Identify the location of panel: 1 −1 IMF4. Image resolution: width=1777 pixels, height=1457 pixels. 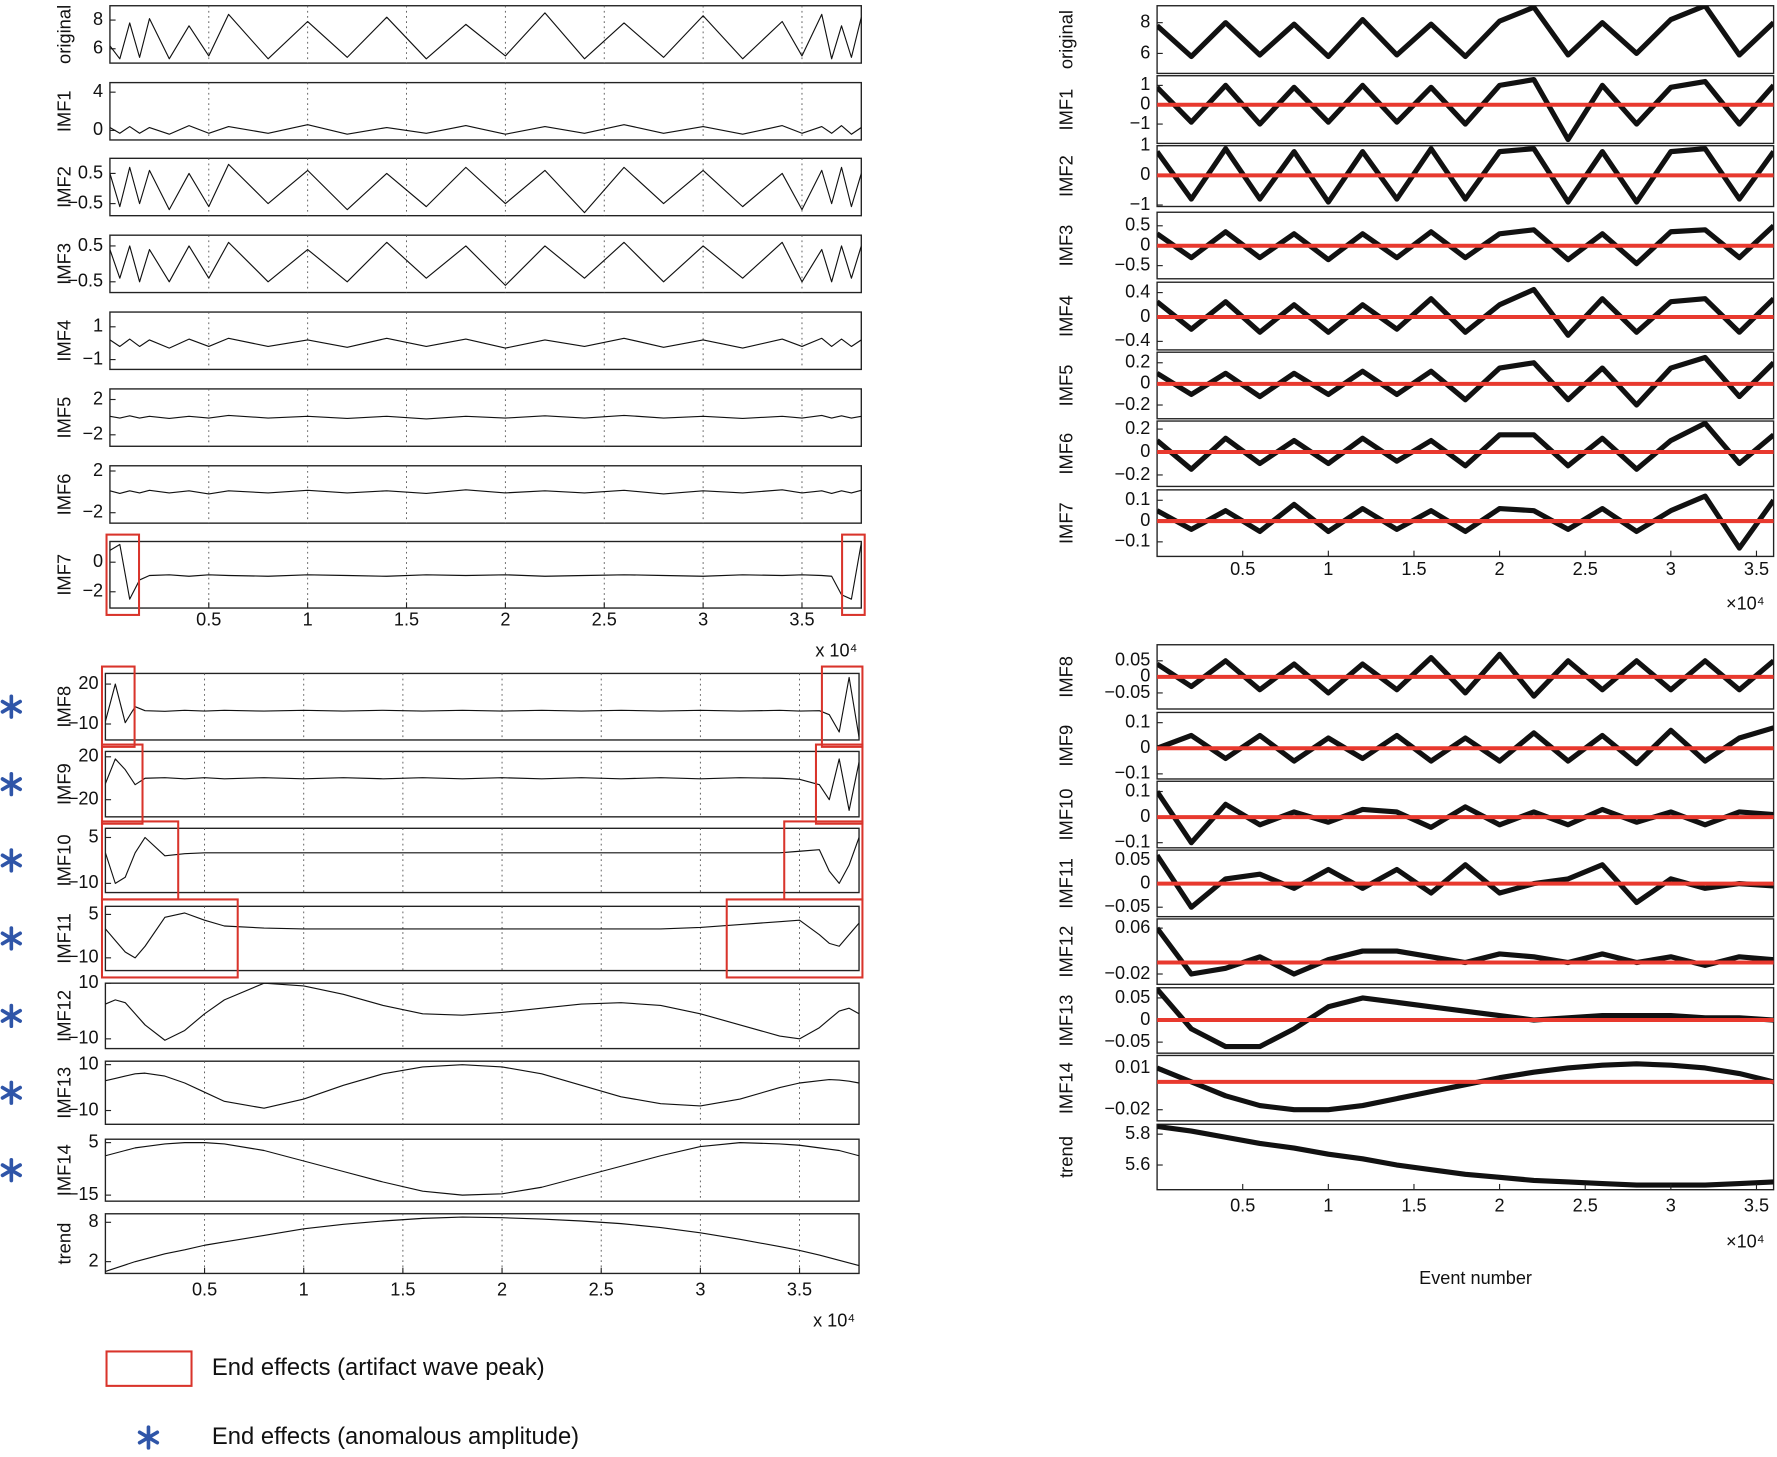
(458, 341).